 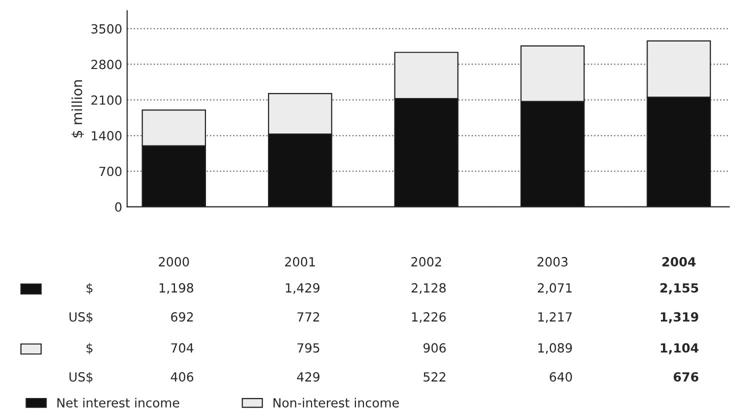 What do you see at coordinates (679, 348) in the screenshot?
I see `data-label: 1,104` at bounding box center [679, 348].